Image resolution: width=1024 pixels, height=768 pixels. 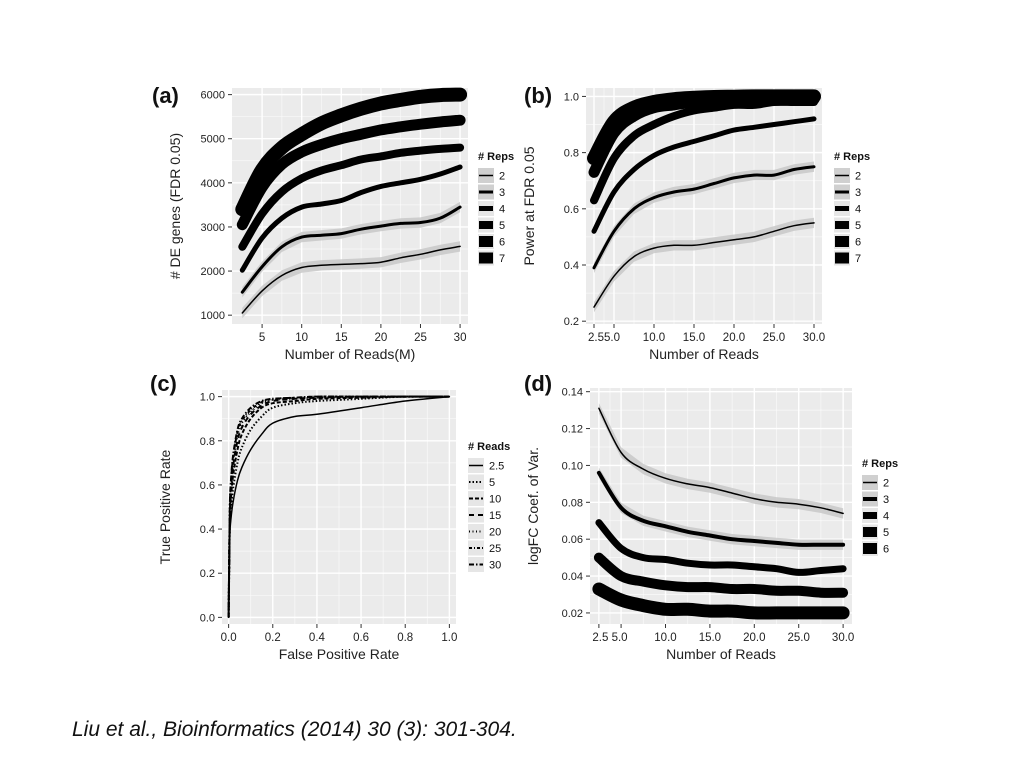 What do you see at coordinates (538, 95) in the screenshot?
I see `panel-label: (b)` at bounding box center [538, 95].